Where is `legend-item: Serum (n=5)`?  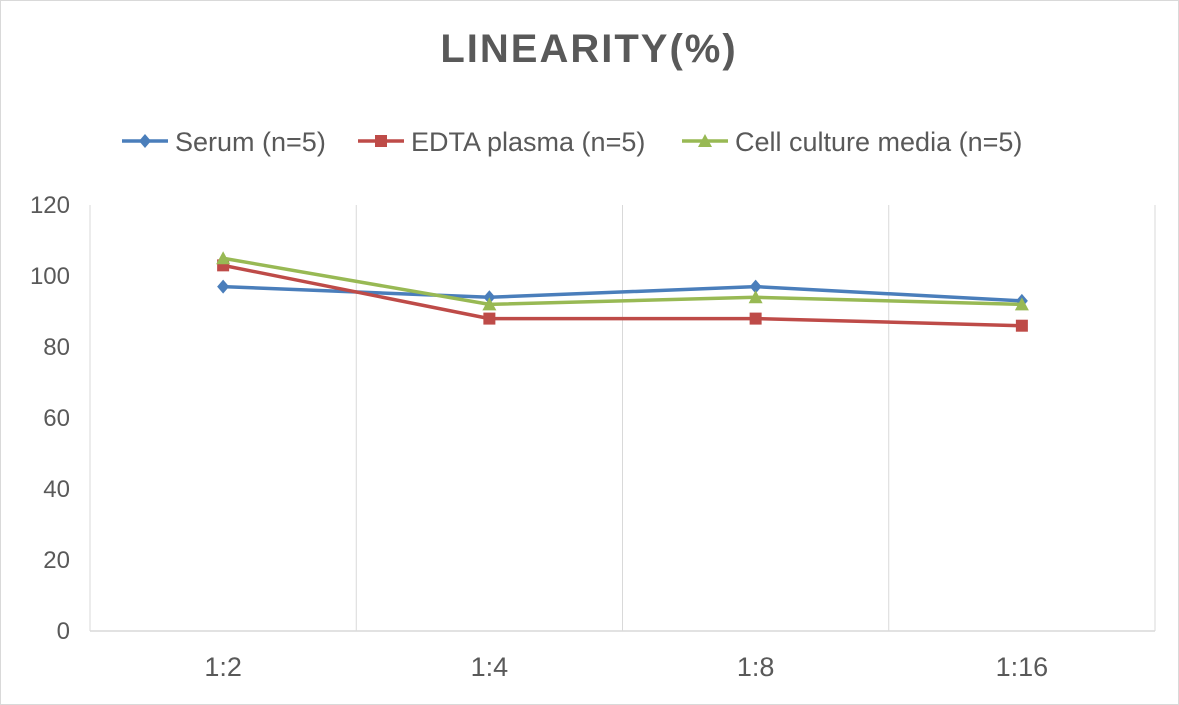
legend-item: Serum (n=5) is located at coordinates (224, 142).